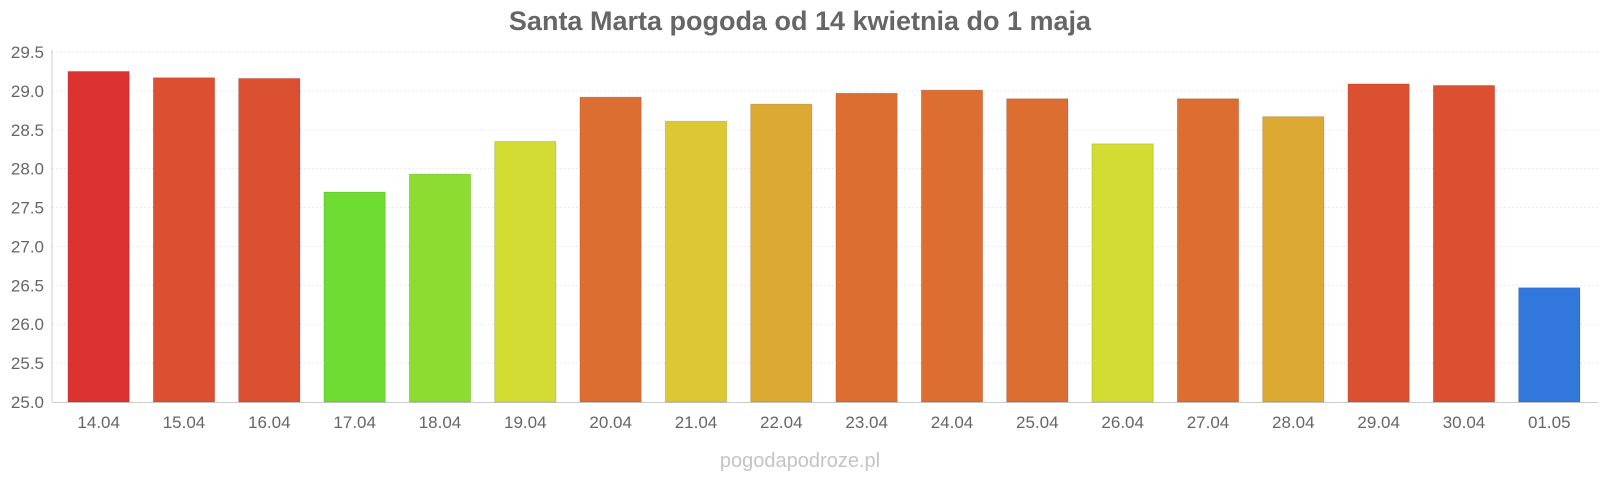  What do you see at coordinates (98, 236) in the screenshot?
I see `bar-14.04` at bounding box center [98, 236].